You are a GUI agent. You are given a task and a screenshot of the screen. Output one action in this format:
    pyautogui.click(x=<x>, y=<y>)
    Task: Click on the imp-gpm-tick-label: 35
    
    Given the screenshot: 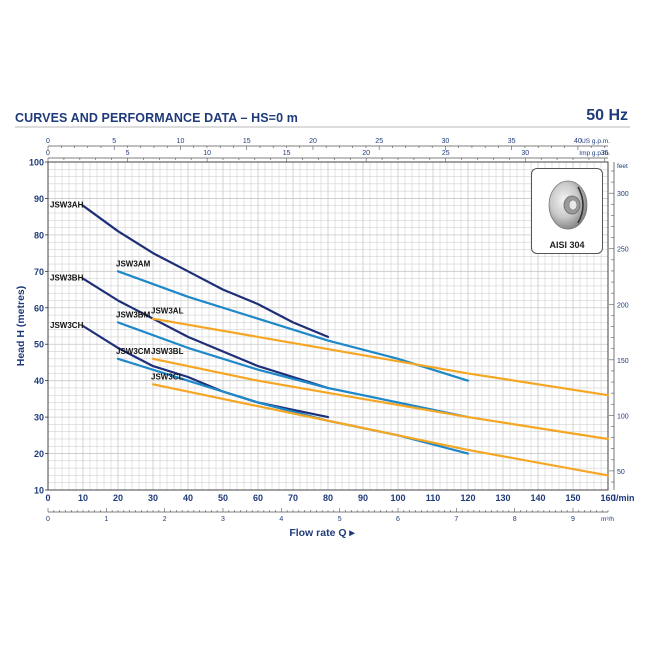 What is the action you would take?
    pyautogui.click(x=605, y=153)
    